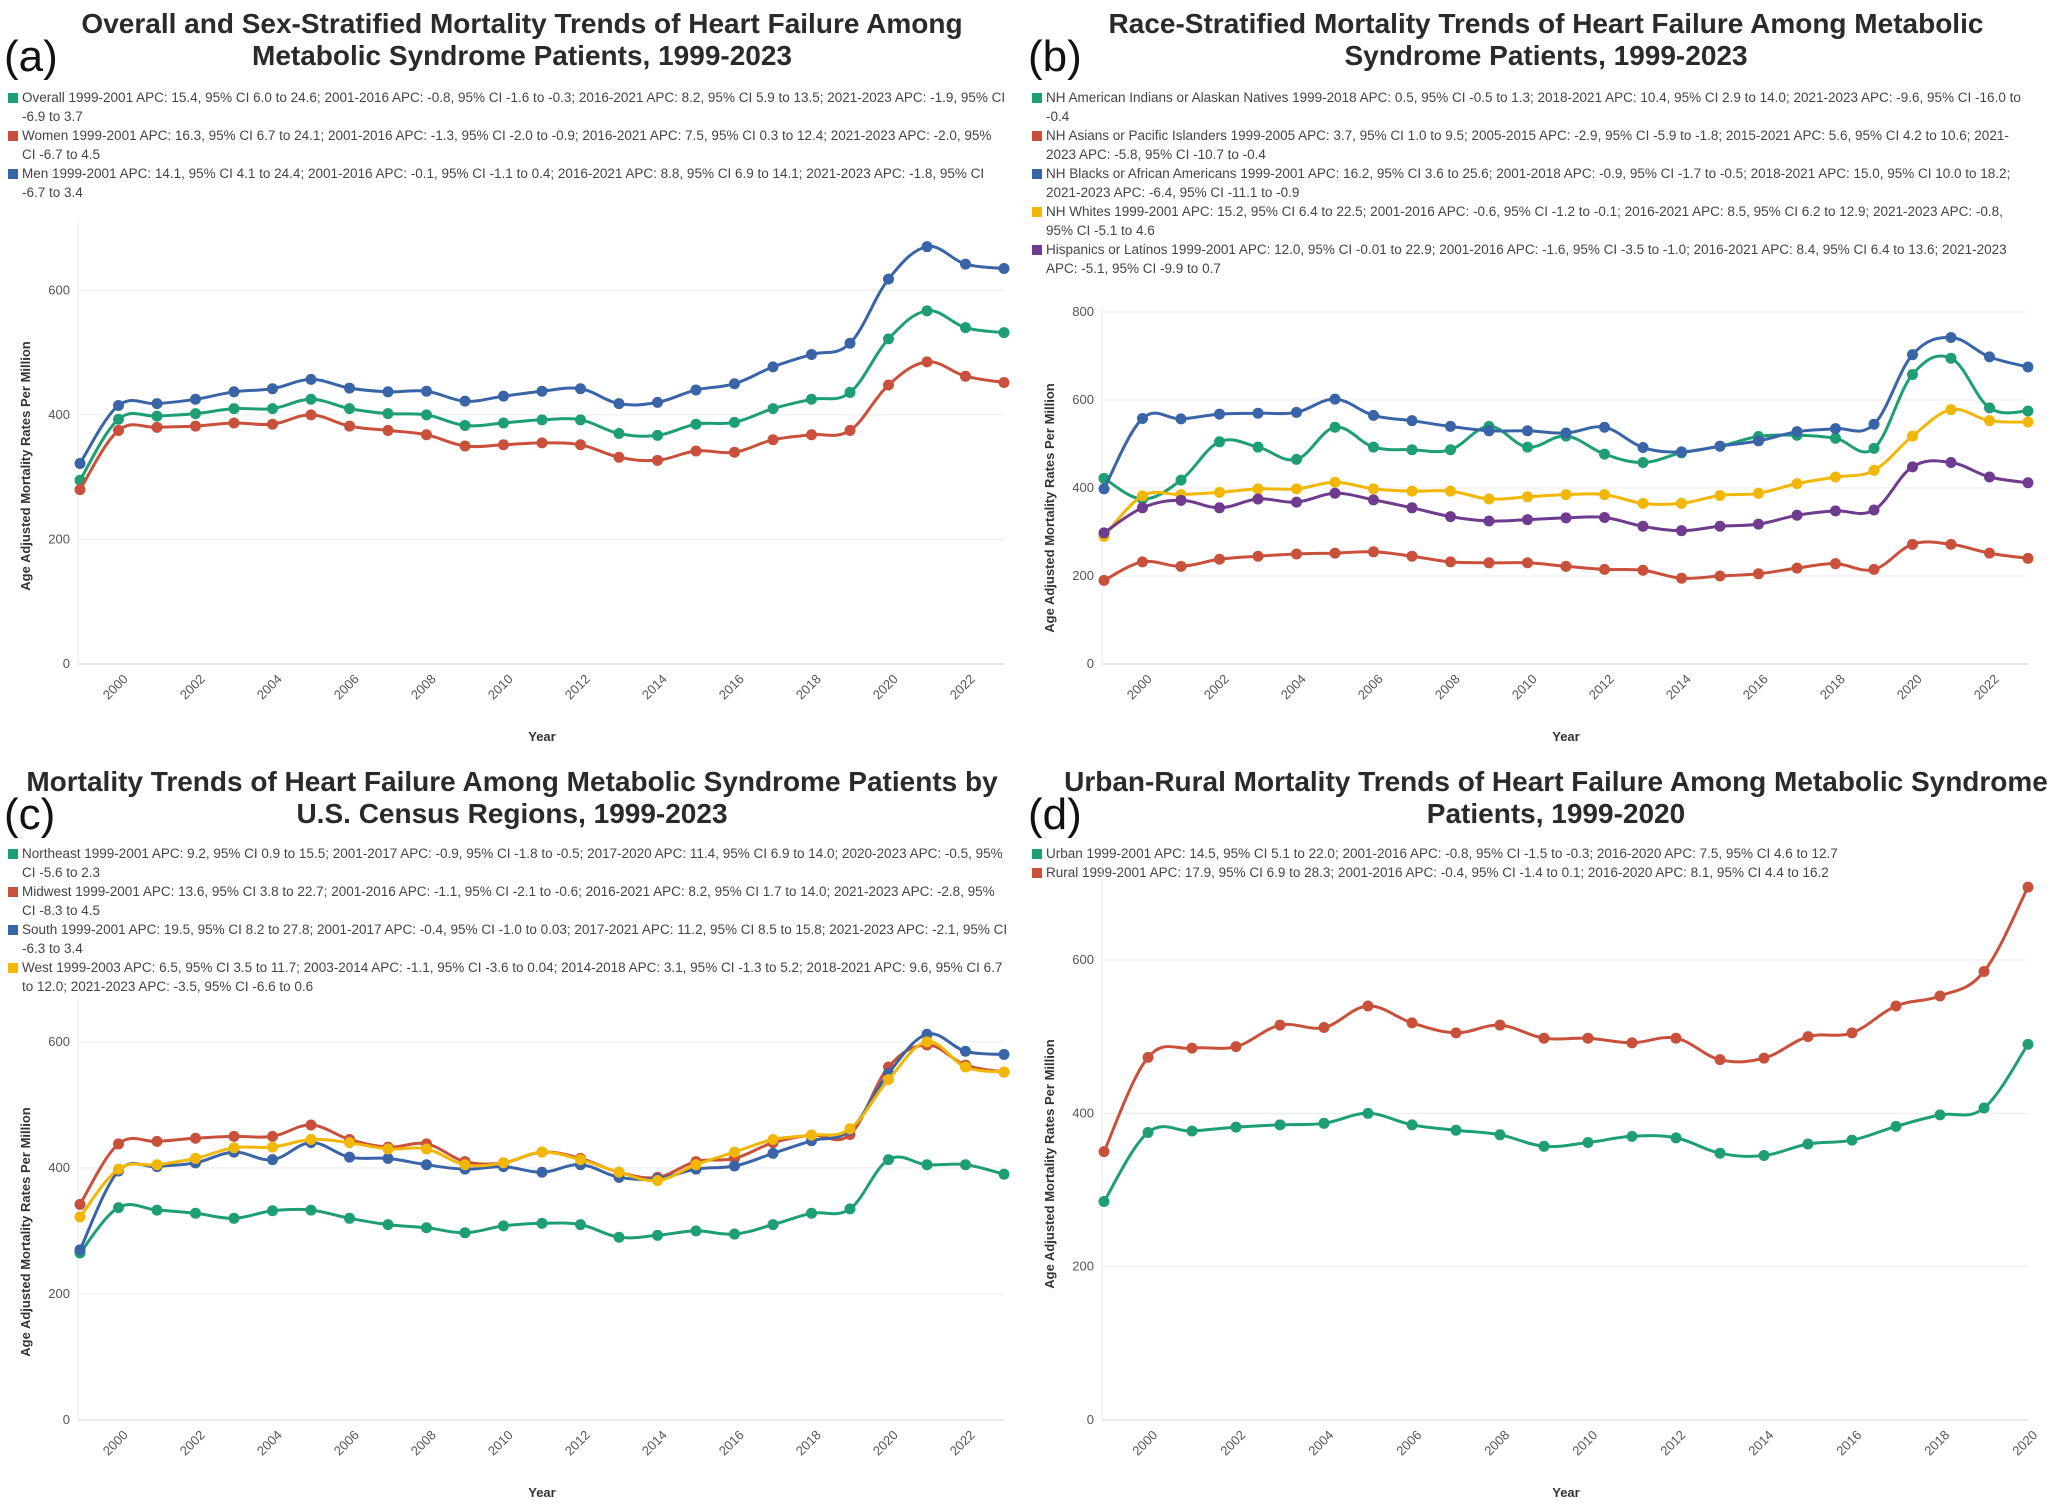  I want to click on x-tick-label: 2010, so click(500, 1442).